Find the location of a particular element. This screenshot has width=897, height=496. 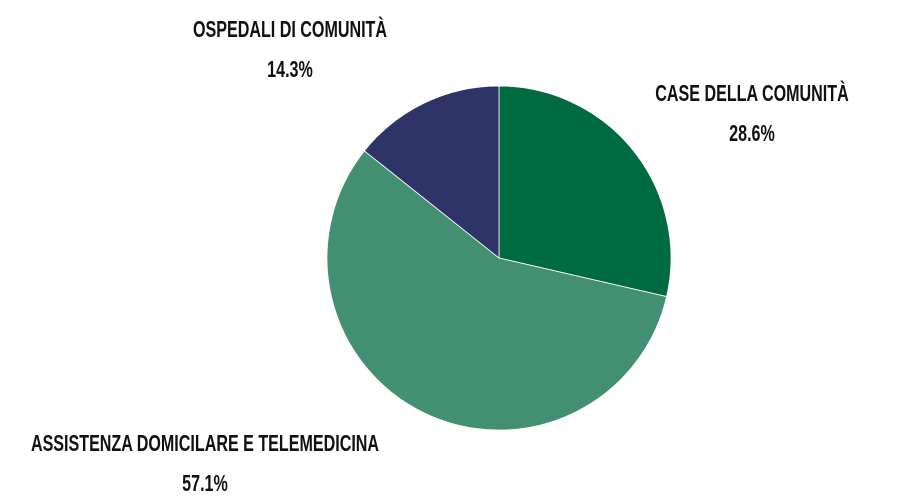

category-label: OSPEDALI DI COMUNITÀ is located at coordinates (290, 29).